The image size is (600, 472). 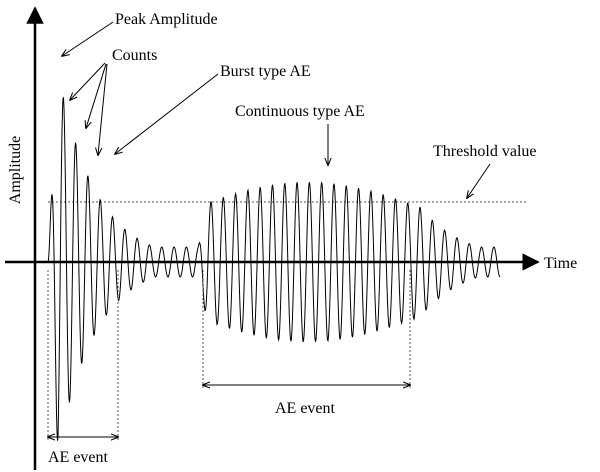 What do you see at coordinates (265, 71) in the screenshot?
I see `annotation: Burst type AE` at bounding box center [265, 71].